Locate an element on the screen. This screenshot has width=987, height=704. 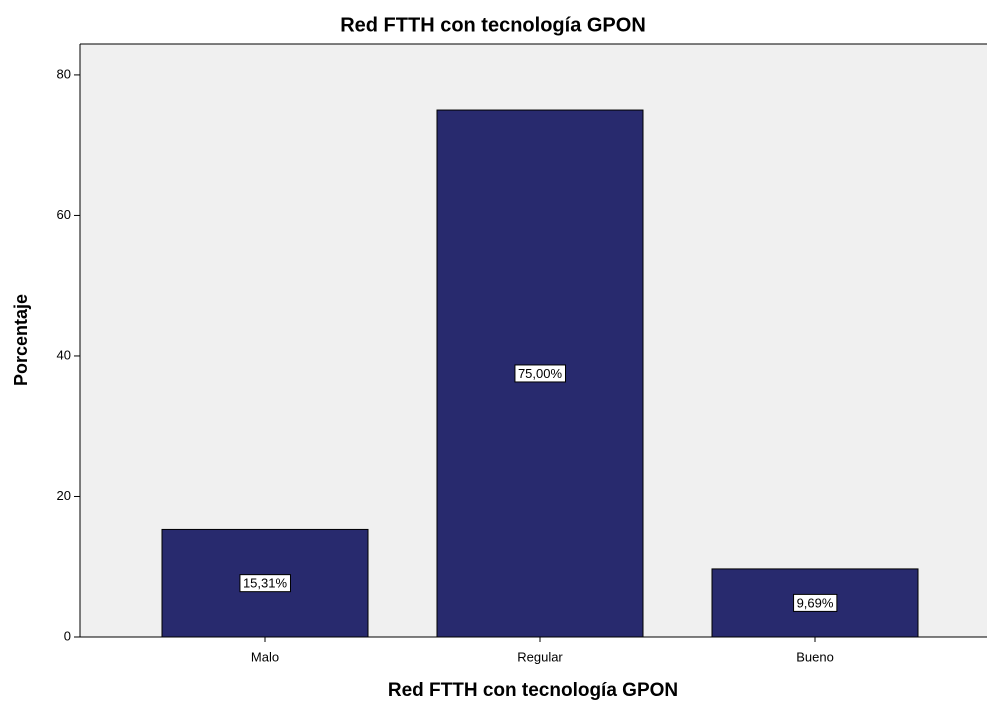
value-label: 9,69% is located at coordinates (815, 602).